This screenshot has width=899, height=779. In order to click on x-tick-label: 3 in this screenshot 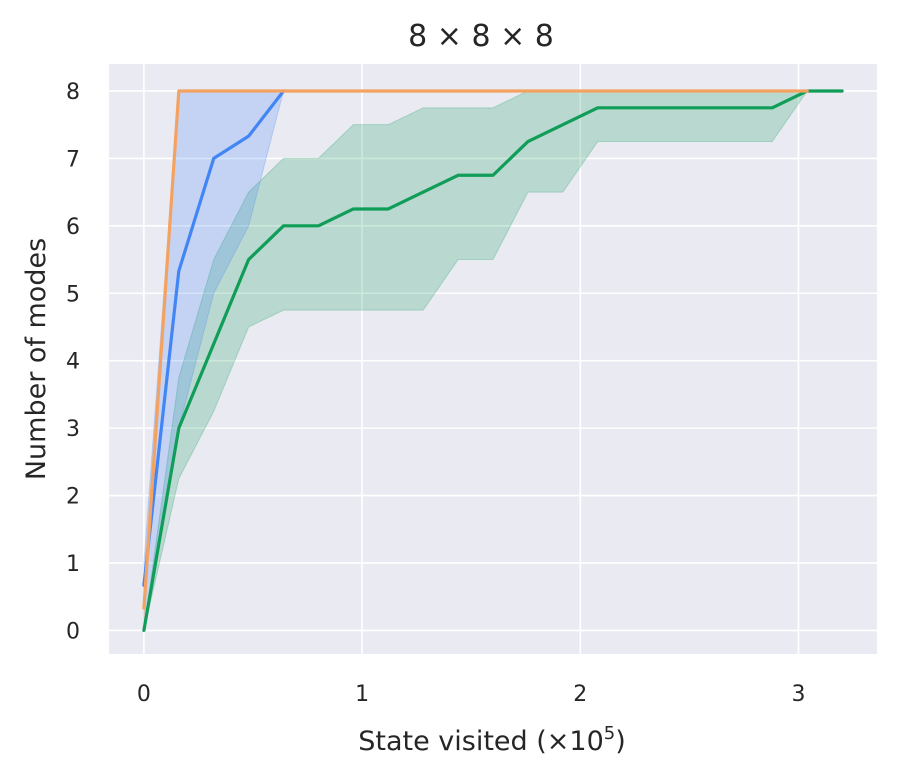, I will do `click(798, 694)`.